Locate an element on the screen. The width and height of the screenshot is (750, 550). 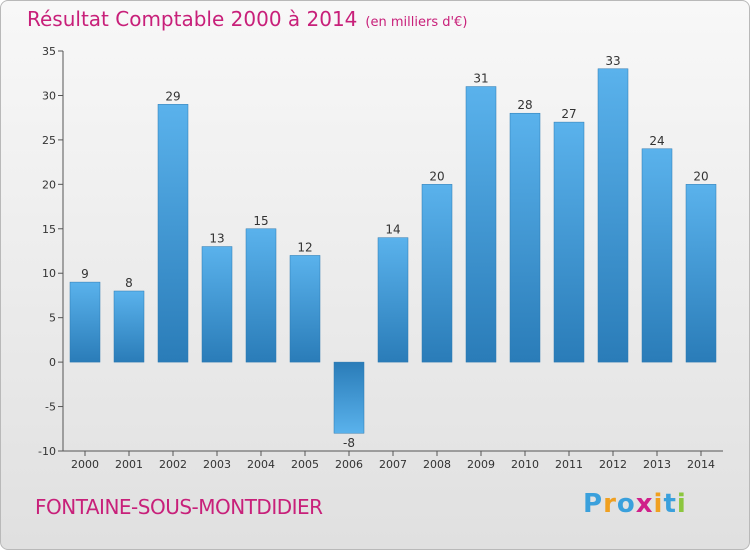
y-tick-label: -5 is located at coordinates (50, 407).